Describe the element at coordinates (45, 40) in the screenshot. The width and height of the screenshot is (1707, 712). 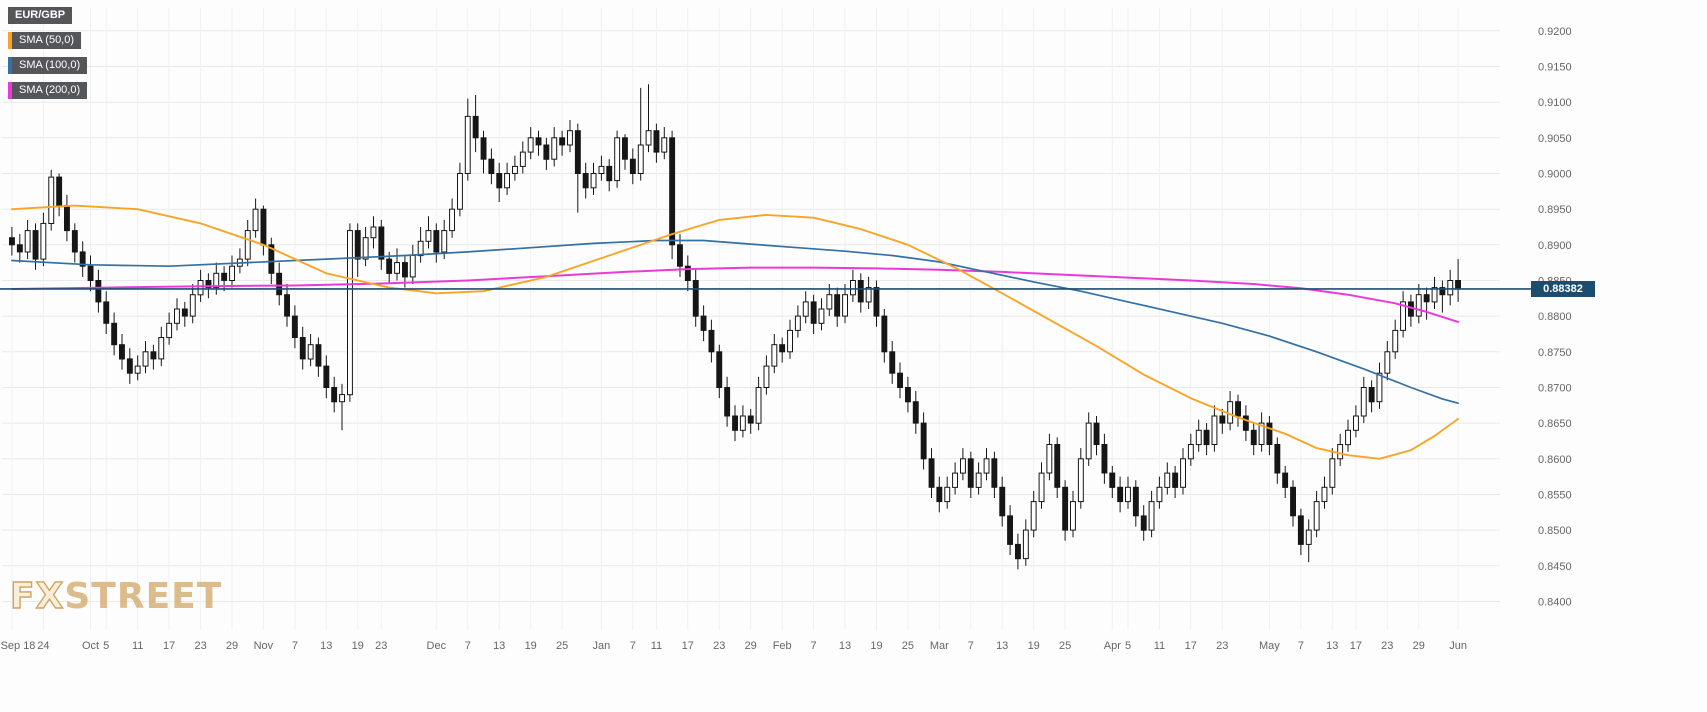
I see `legend-sma50: SMA (50,0)` at that location.